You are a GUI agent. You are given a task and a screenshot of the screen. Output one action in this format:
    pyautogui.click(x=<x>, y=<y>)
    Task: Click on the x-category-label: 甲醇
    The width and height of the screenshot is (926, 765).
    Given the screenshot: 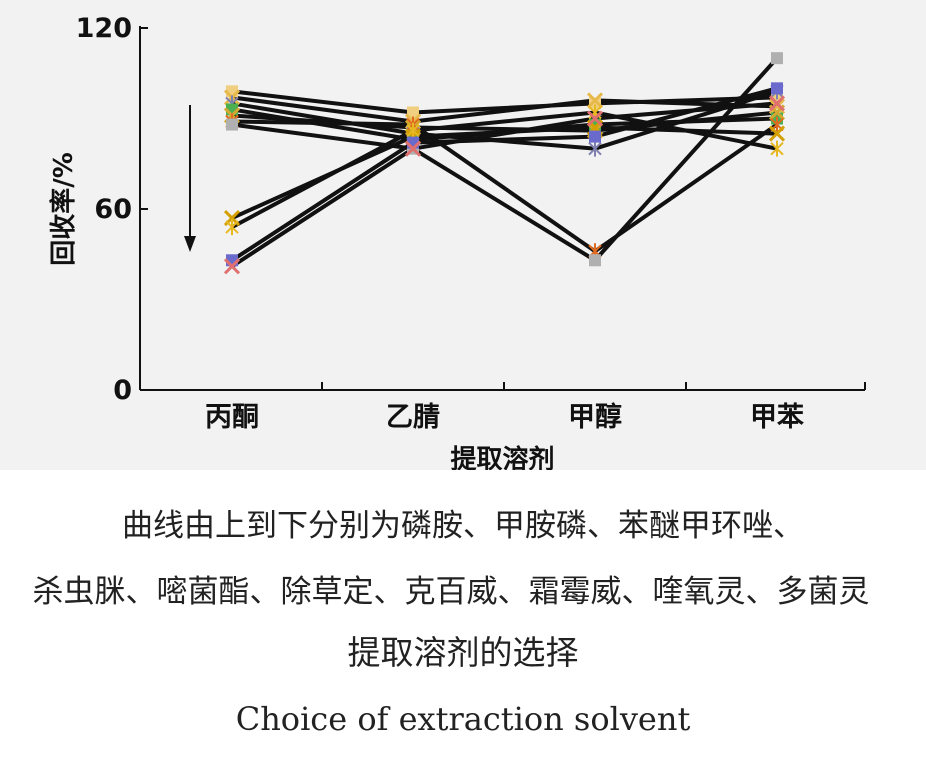 What is the action you would take?
    pyautogui.click(x=595, y=417)
    